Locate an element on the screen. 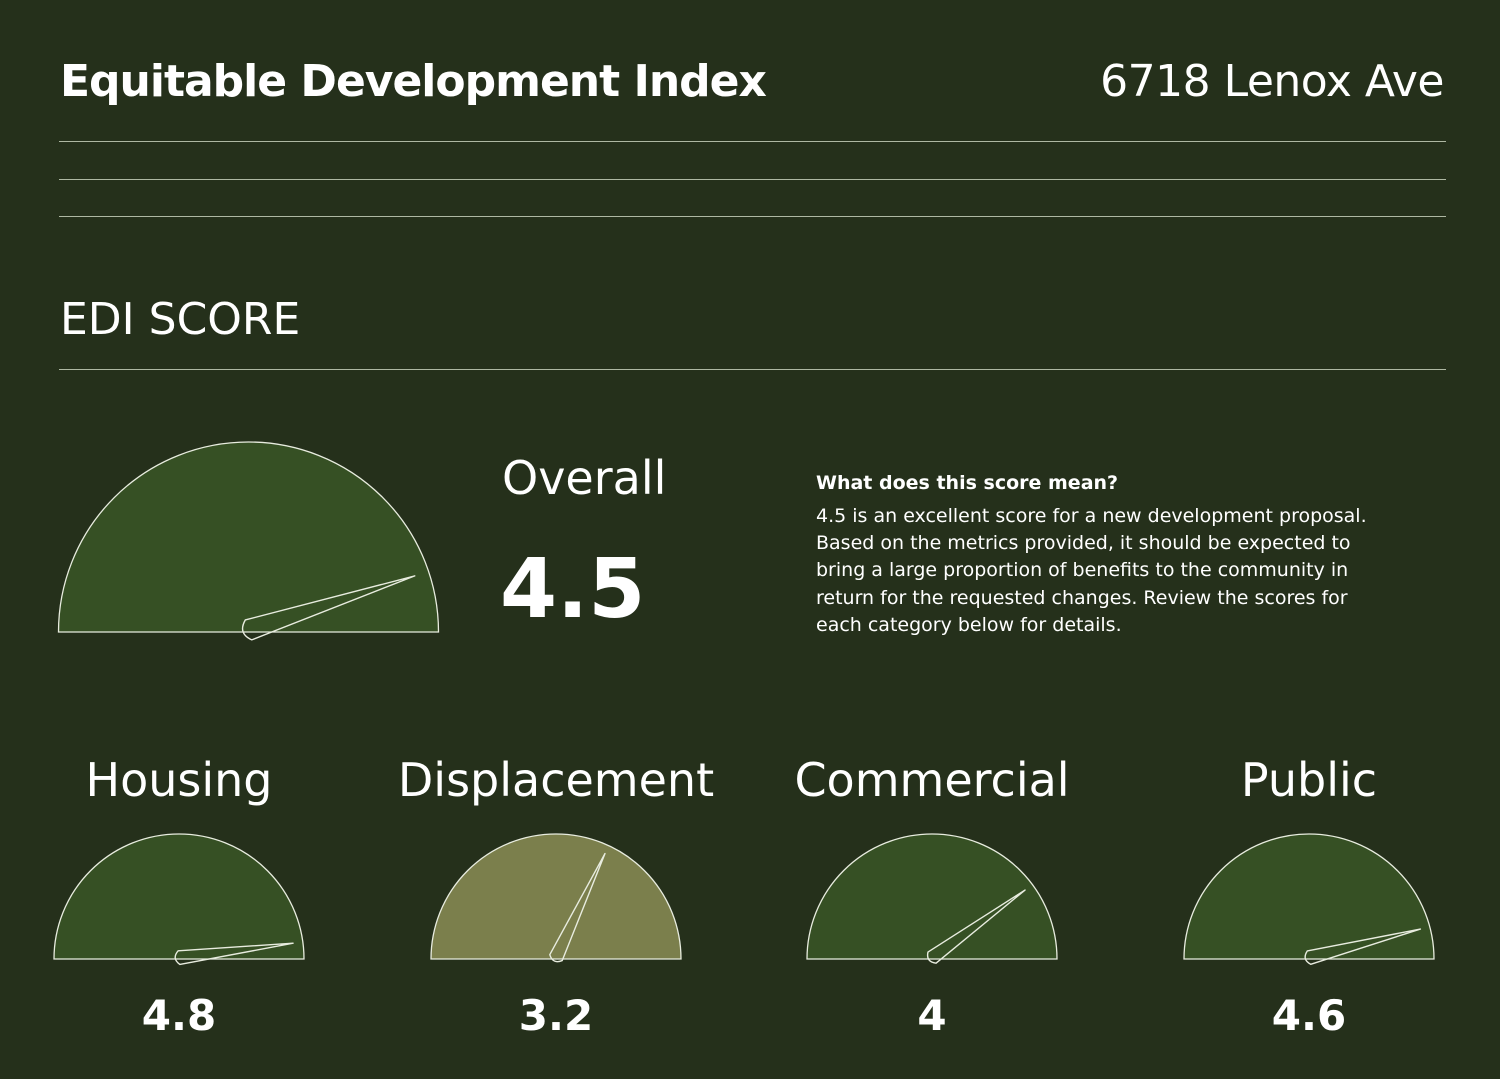 The height and width of the screenshot is (1079, 1500). commercial-gauge-arc is located at coordinates (932, 896).